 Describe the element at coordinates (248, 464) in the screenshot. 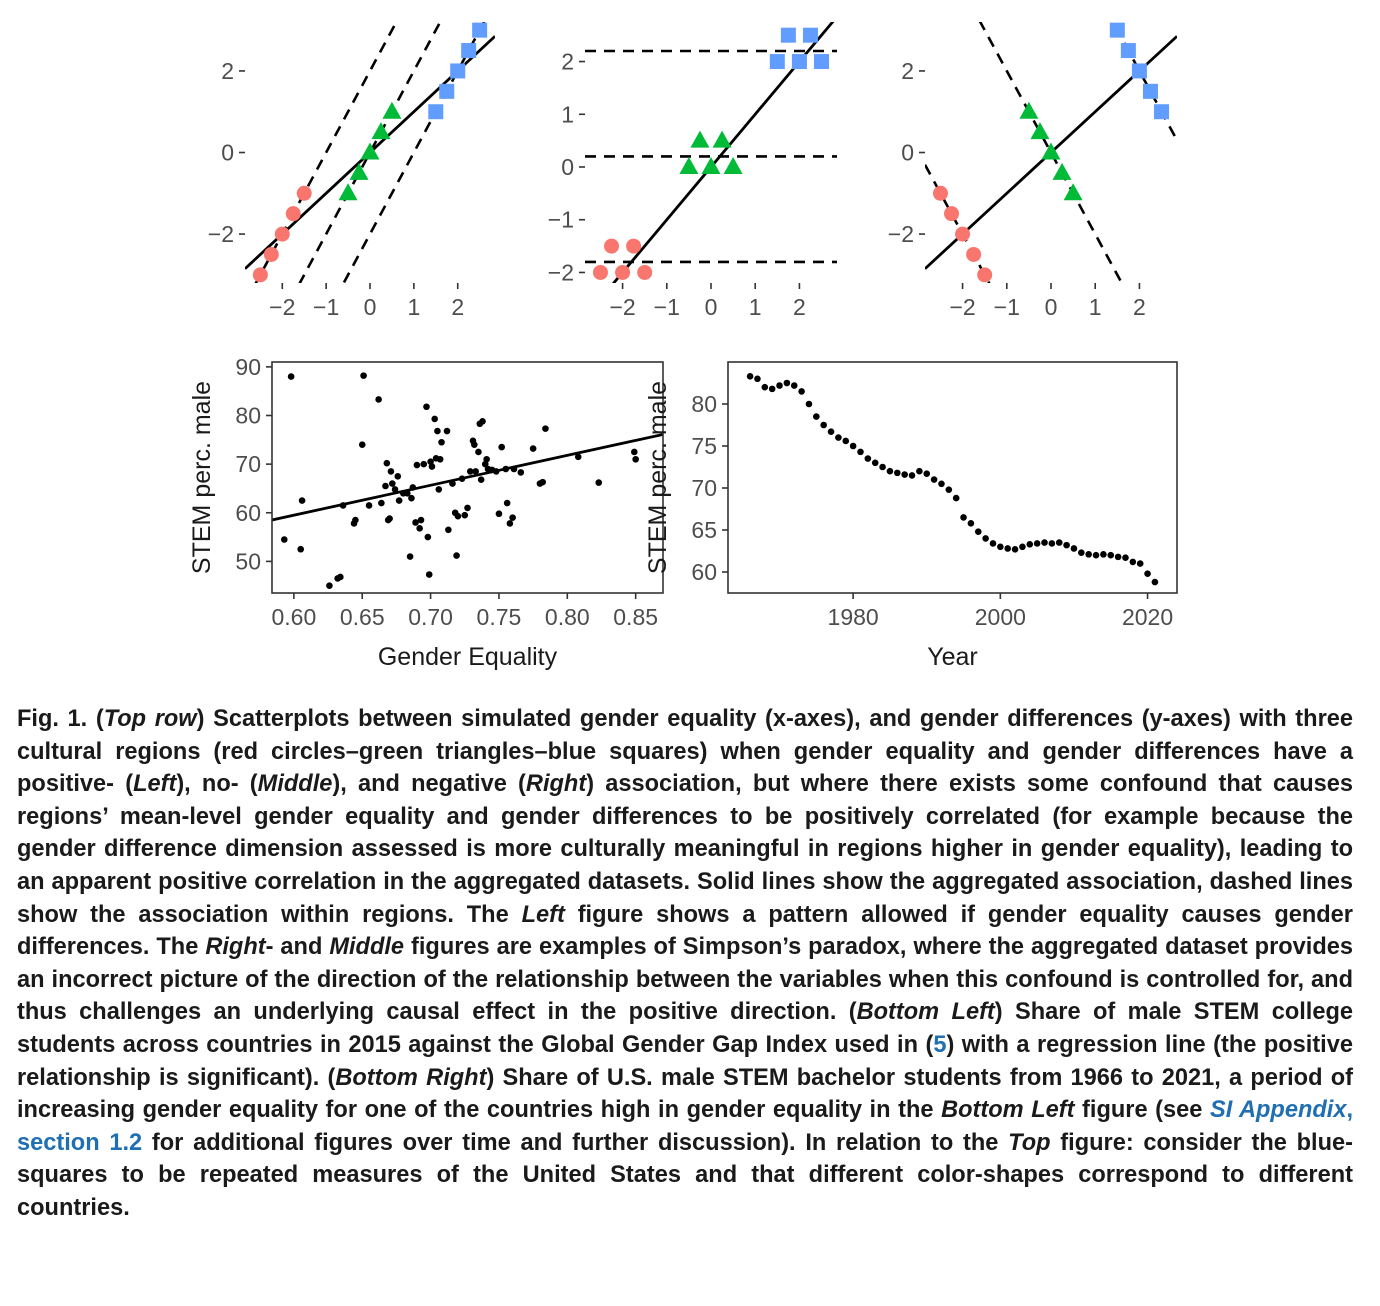

I see `y-tick-label-2: 70` at that location.